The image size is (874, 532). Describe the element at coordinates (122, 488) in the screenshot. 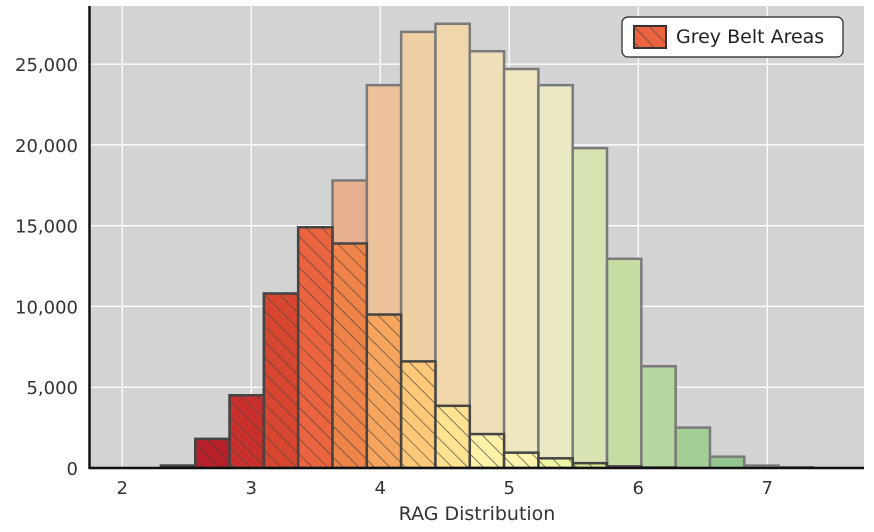

I see `x-tick-label: 2` at that location.